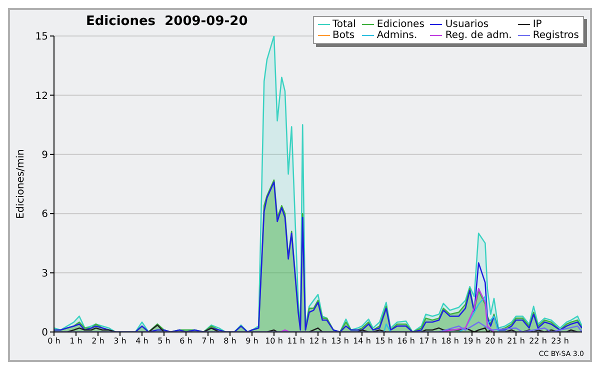 This screenshot has height=370, width=600. Describe the element at coordinates (98, 341) in the screenshot. I see `x-tick-label: 2 h` at that location.